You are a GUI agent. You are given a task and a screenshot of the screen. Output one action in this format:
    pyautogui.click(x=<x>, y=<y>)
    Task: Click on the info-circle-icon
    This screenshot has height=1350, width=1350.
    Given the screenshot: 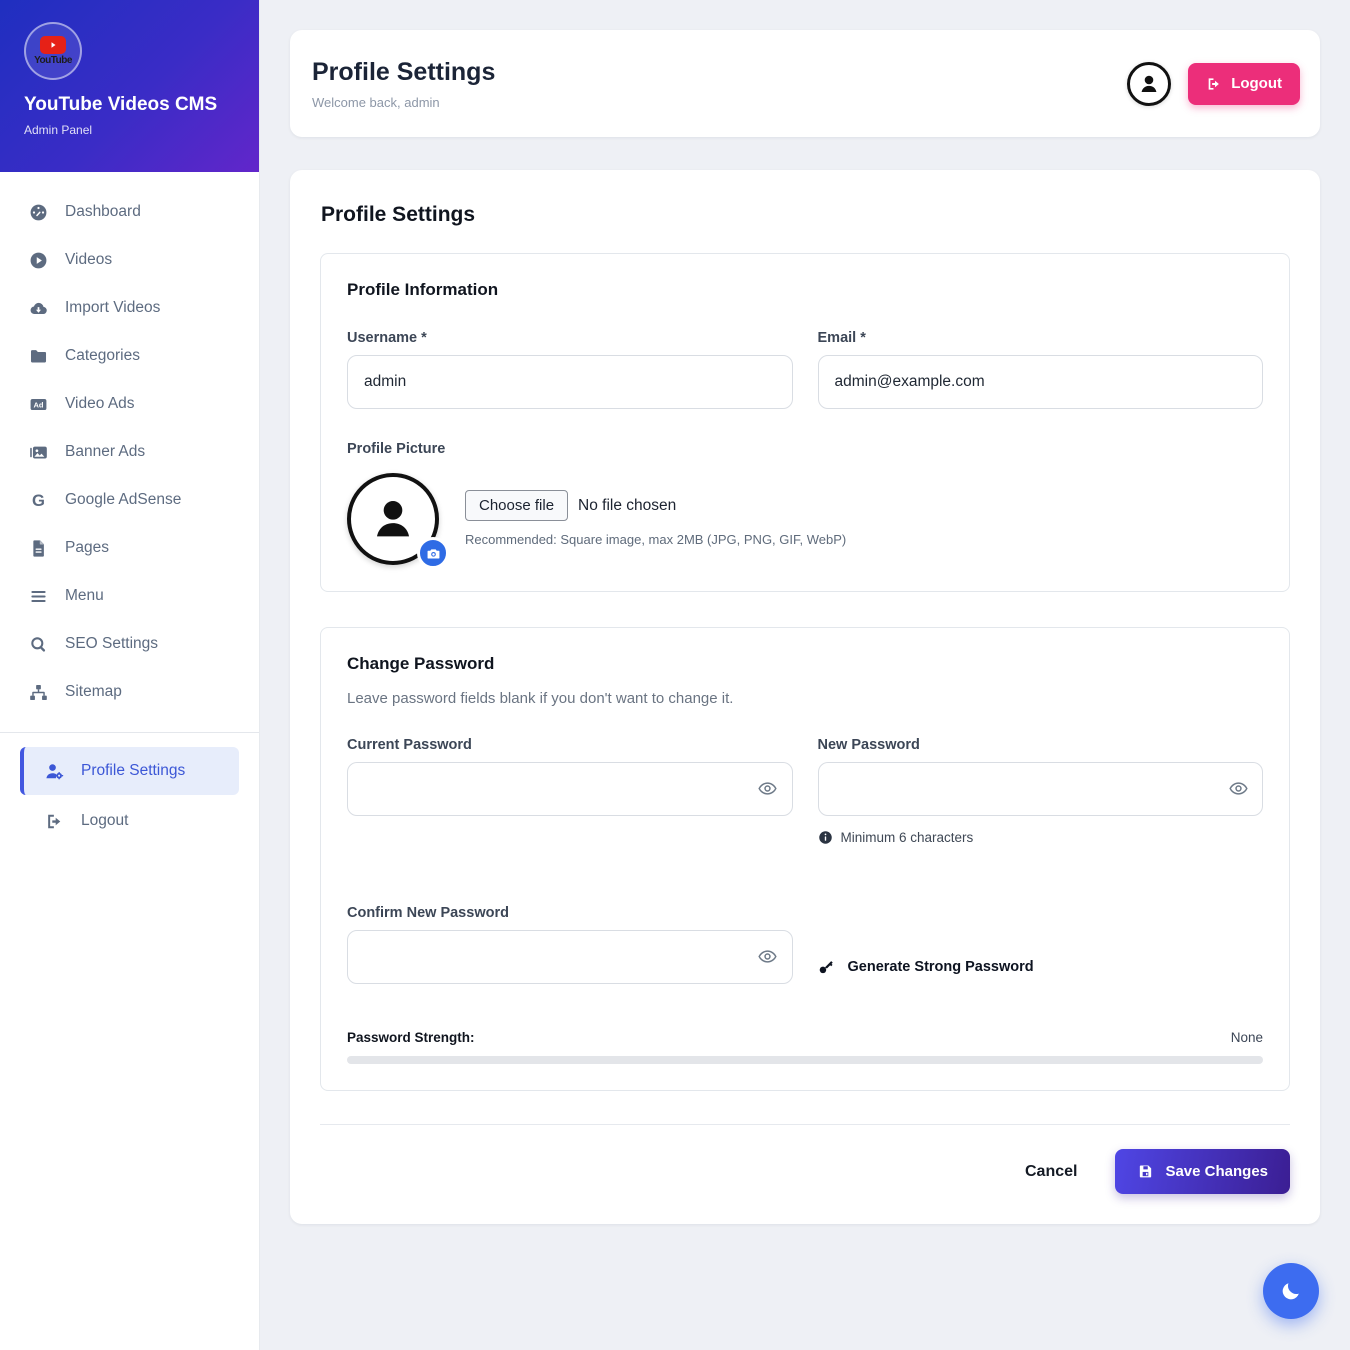 What is the action you would take?
    pyautogui.click(x=825, y=837)
    